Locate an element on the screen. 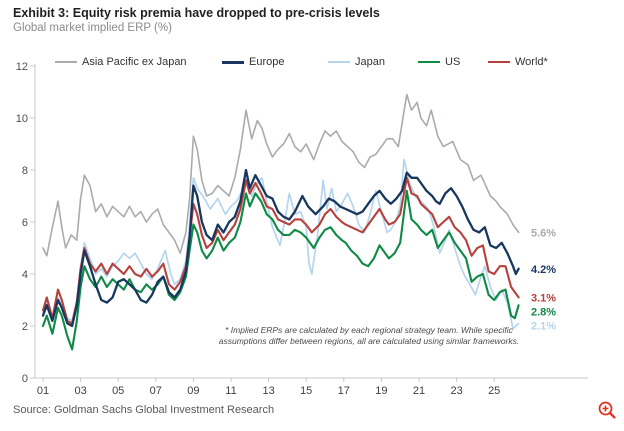 This screenshot has width=624, height=431. legend-item-europe: Europe is located at coordinates (253, 62).